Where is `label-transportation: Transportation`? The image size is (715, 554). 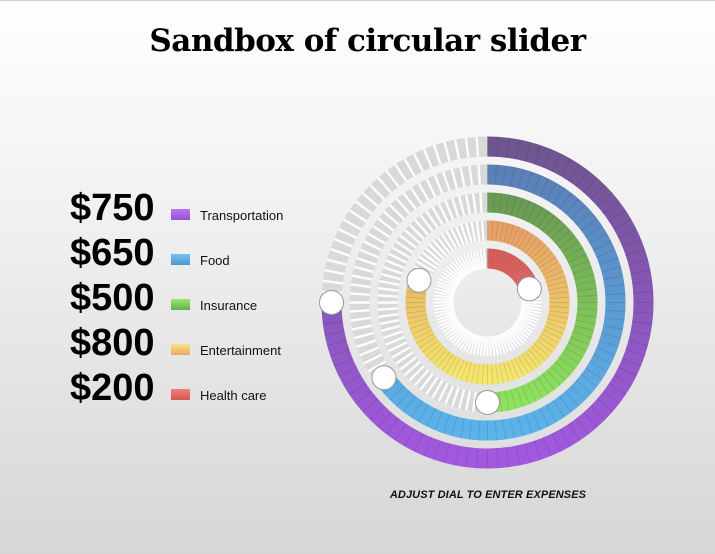 label-transportation: Transportation is located at coordinates (242, 215).